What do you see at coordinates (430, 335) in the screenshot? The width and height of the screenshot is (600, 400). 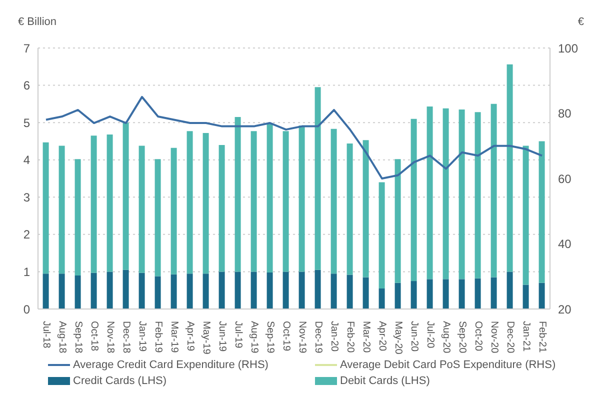 I see `x-tick-label: Jul-20` at bounding box center [430, 335].